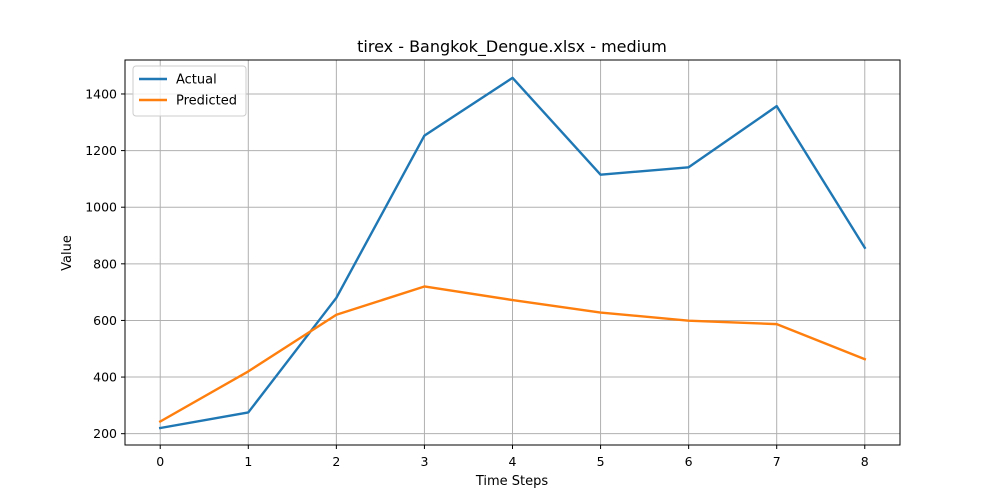 Image resolution: width=1000 pixels, height=500 pixels. Describe the element at coordinates (105, 320) in the screenshot. I see `y-tick-label: 600` at that location.